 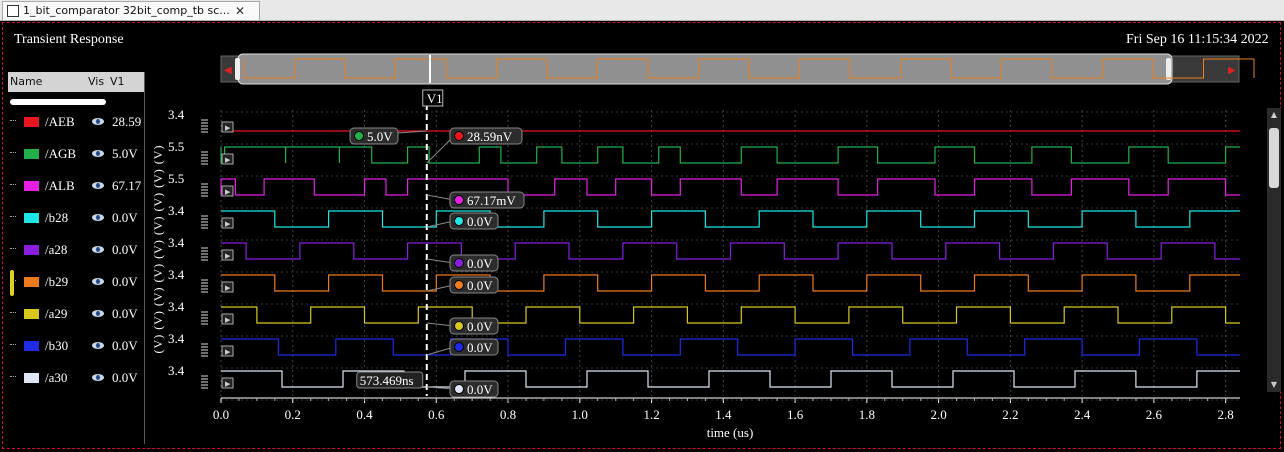 What do you see at coordinates (1154, 414) in the screenshot?
I see `x-tick-label: 2.6` at bounding box center [1154, 414].